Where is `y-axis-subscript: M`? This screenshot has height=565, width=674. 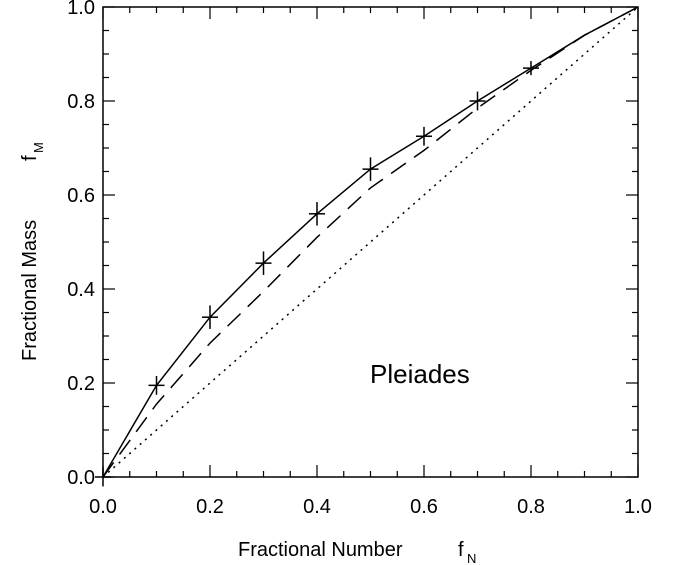 y-axis-subscript: M is located at coordinates (38, 147).